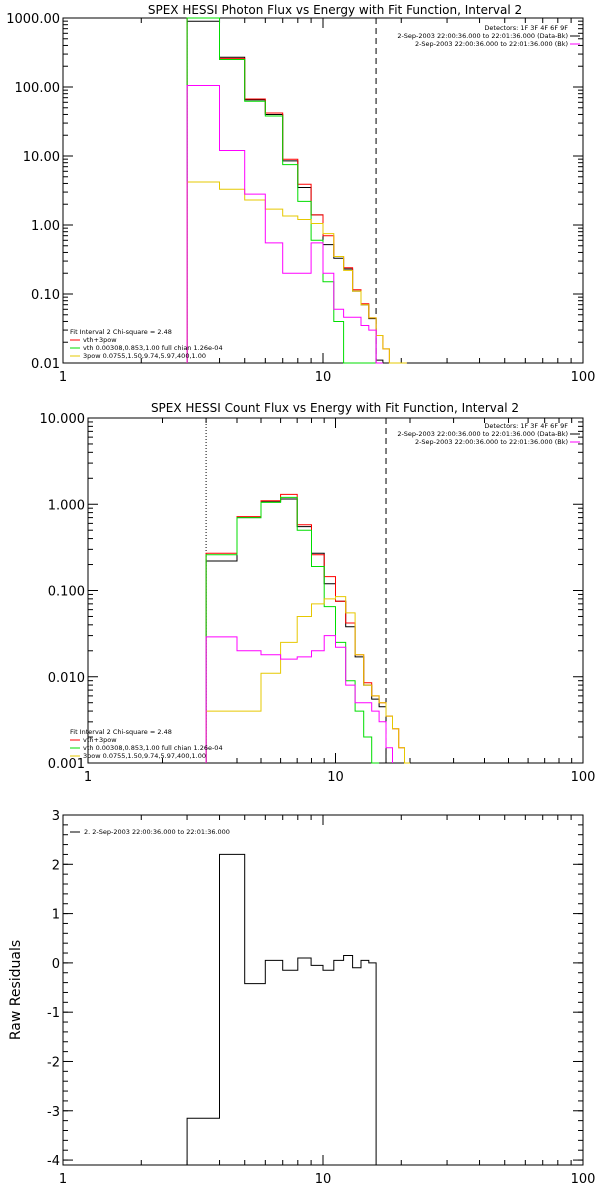  What do you see at coordinates (53, 1013) in the screenshot?
I see `residuals-y-tick-label: -1` at bounding box center [53, 1013].